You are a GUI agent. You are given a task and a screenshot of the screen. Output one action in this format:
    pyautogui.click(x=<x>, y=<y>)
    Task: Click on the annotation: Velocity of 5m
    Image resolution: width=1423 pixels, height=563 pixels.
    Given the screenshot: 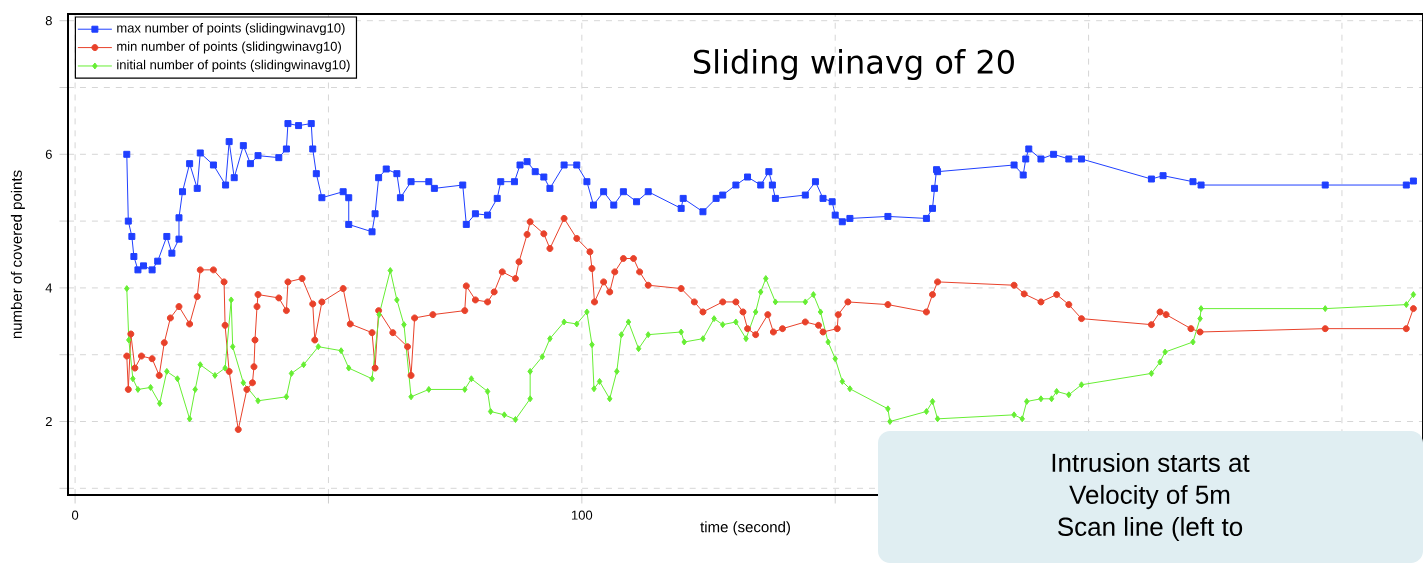 What is the action you would take?
    pyautogui.click(x=1149, y=497)
    